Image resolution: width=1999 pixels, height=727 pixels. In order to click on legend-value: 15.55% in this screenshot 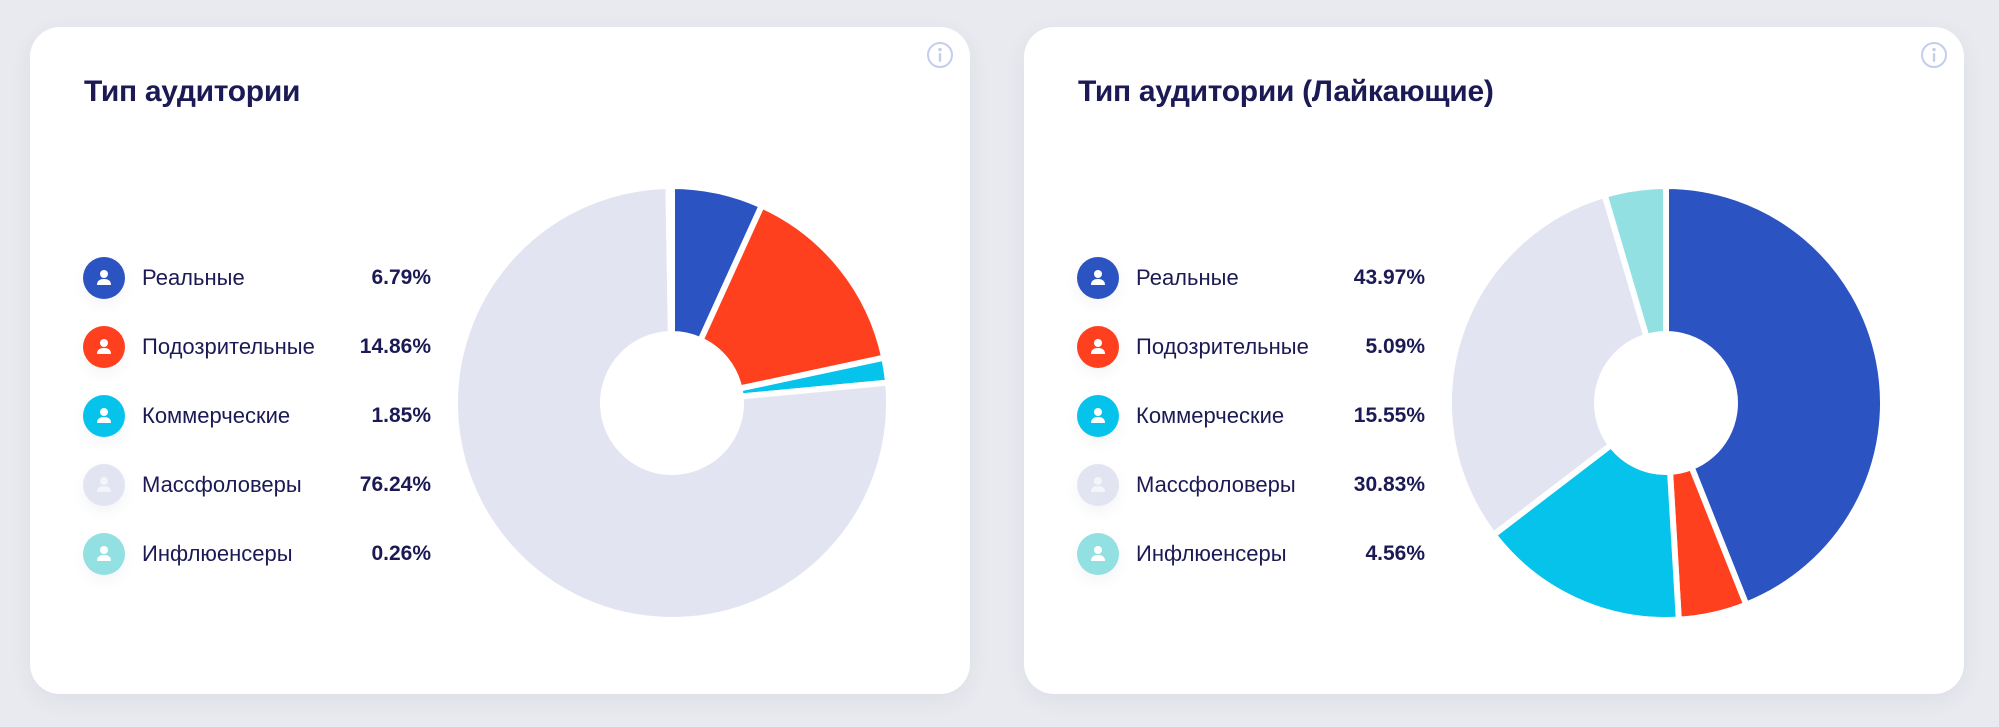, I will do `click(1389, 415)`.